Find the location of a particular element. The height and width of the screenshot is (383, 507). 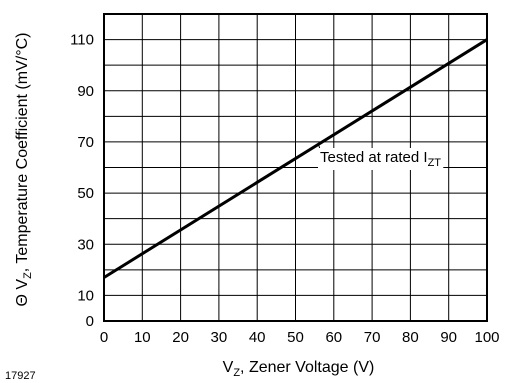

x-tick-label: 70 is located at coordinates (372, 337).